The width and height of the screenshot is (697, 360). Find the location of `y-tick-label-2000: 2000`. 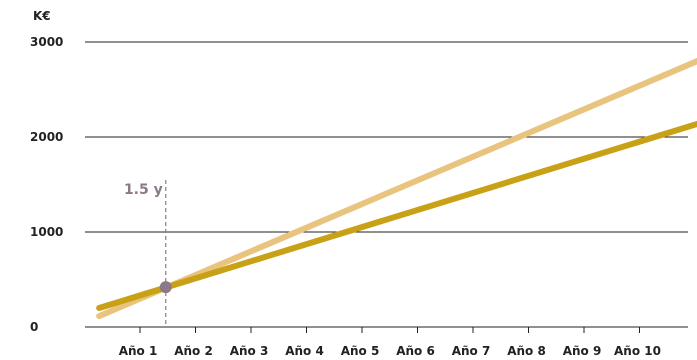

y-tick-label-2000: 2000 is located at coordinates (46, 137).